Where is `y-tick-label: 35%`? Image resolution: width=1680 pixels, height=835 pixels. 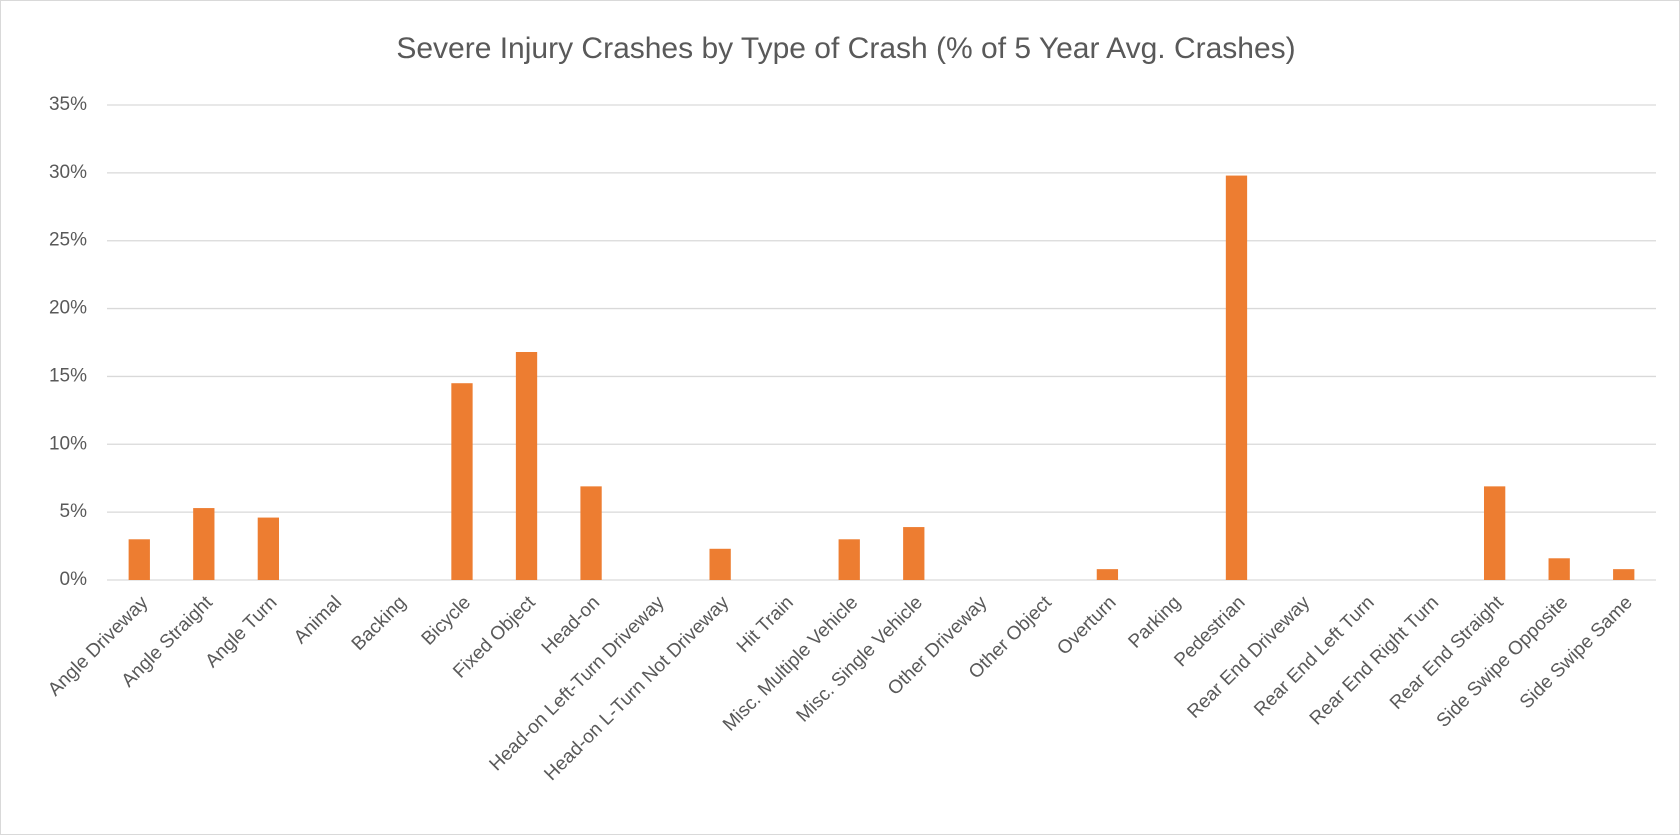 y-tick-label: 35% is located at coordinates (68, 104).